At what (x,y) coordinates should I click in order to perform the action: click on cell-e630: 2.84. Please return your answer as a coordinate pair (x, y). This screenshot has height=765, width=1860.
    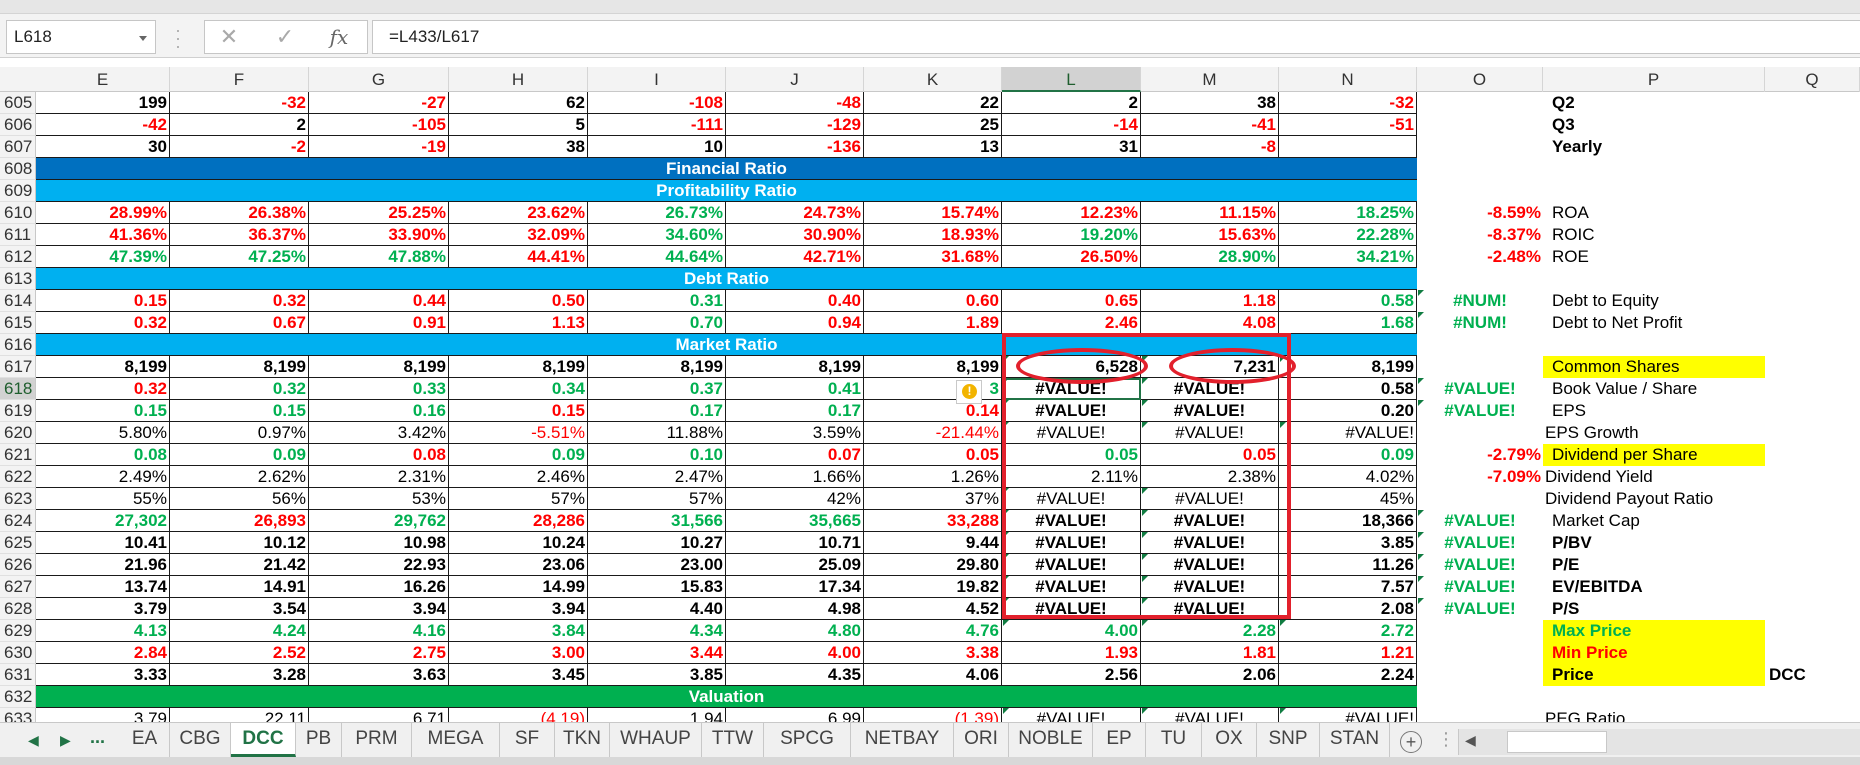
    Looking at the image, I should click on (103, 653).